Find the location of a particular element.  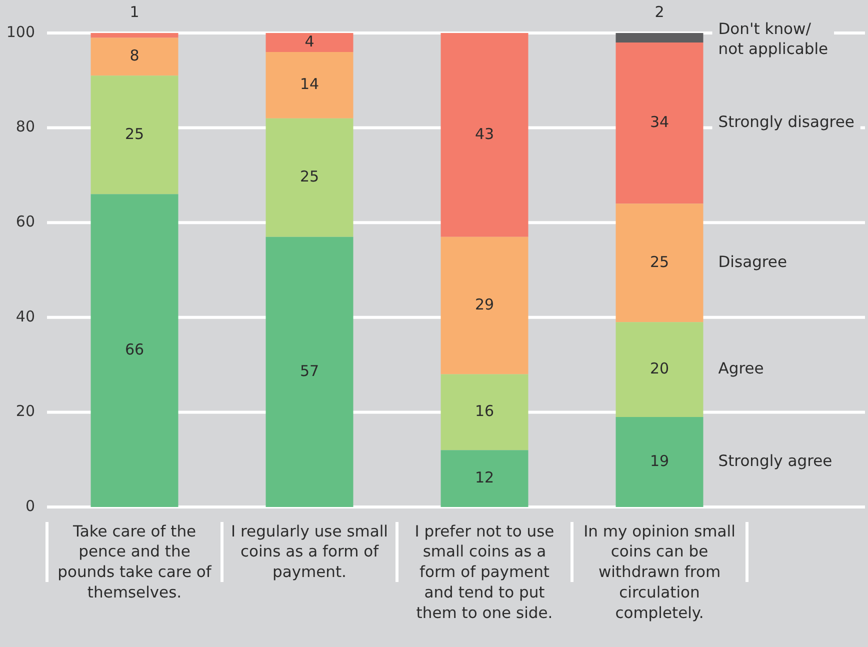

data-label: 43 is located at coordinates (484, 133).